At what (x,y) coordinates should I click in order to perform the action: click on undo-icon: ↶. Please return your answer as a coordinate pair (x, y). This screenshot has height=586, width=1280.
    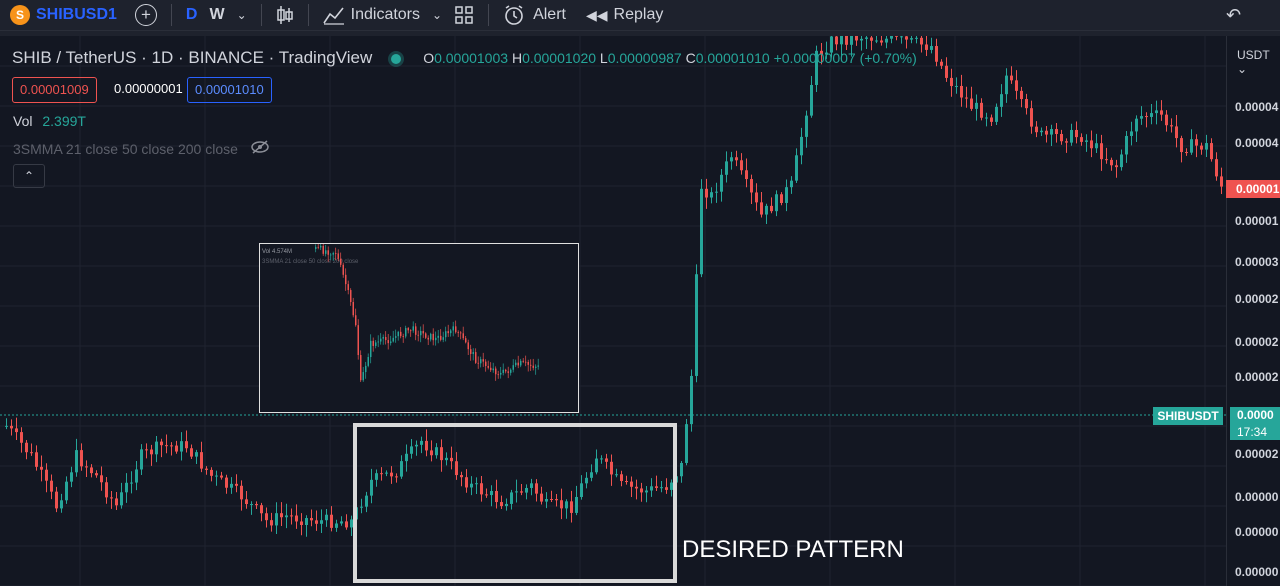
    Looking at the image, I should click on (1234, 14).